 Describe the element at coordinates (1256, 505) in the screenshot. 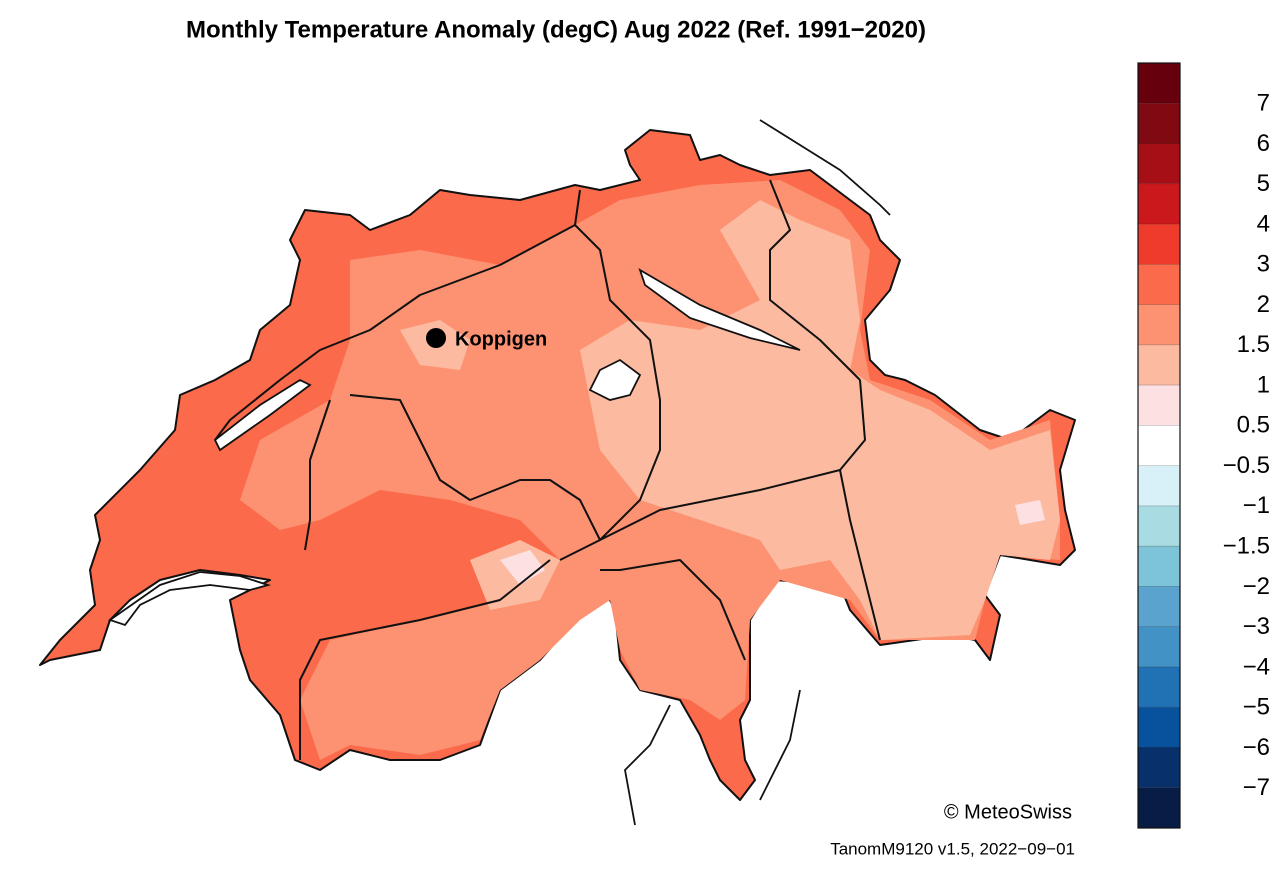

I see `legend-tick-label: −1` at that location.